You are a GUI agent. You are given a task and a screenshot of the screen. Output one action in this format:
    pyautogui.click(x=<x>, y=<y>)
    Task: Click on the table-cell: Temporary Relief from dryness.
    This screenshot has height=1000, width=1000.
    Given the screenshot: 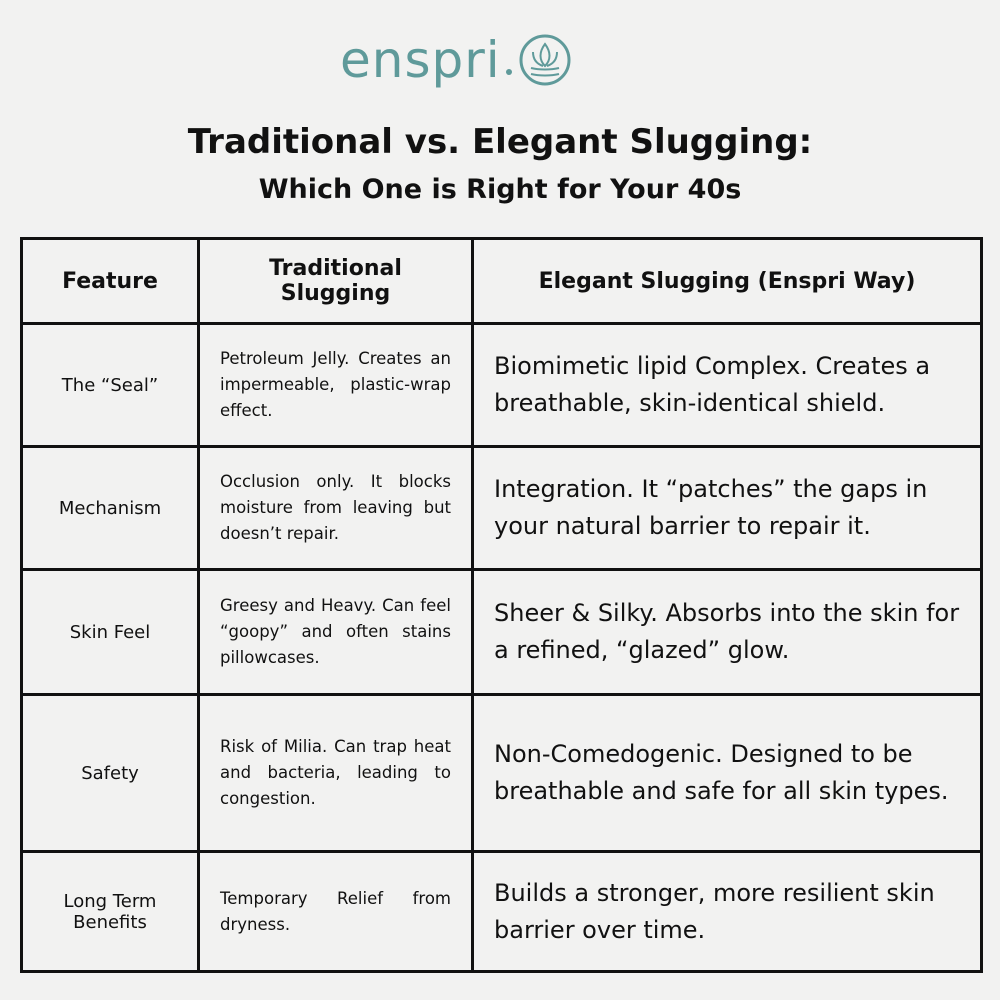 What is the action you would take?
    pyautogui.click(x=335, y=911)
    